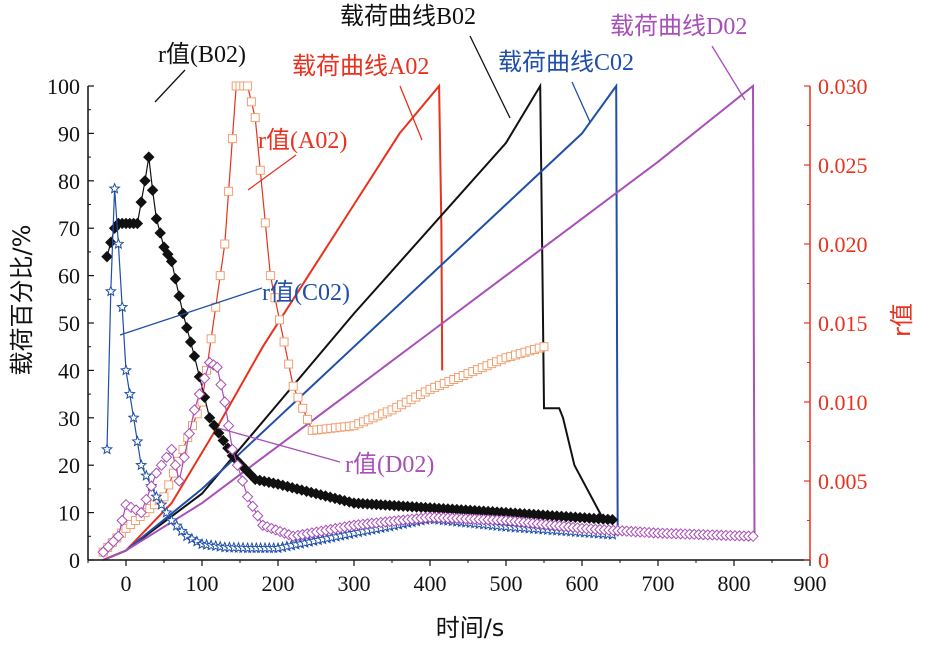  Describe the element at coordinates (843, 402) in the screenshot. I see `y-right-tick-label: 0.010` at that location.